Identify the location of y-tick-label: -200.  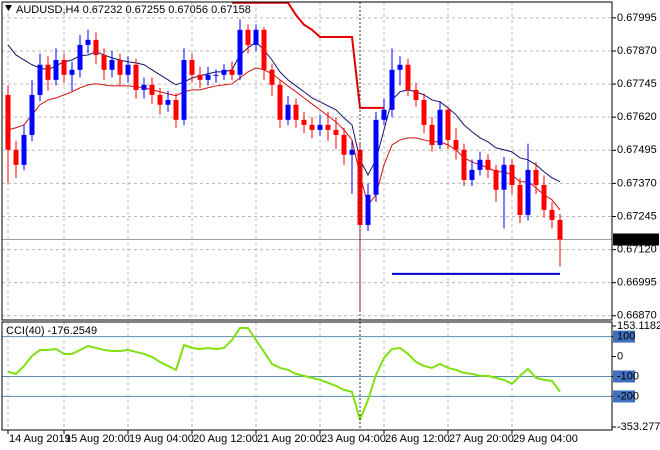
(628, 396).